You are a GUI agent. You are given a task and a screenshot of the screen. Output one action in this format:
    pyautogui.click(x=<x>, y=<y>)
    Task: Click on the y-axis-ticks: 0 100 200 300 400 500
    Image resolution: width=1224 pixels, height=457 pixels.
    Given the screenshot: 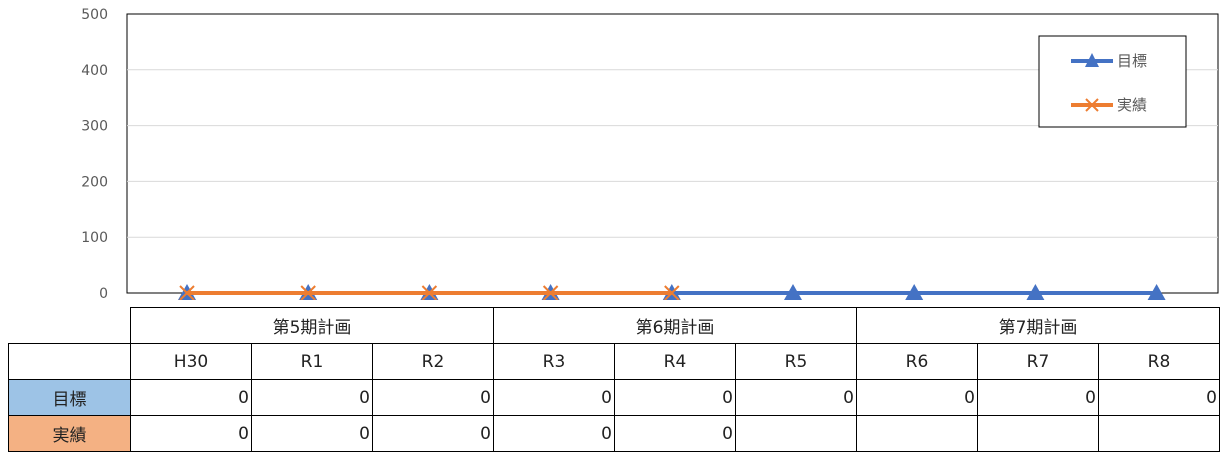 What is the action you would take?
    pyautogui.click(x=94, y=153)
    